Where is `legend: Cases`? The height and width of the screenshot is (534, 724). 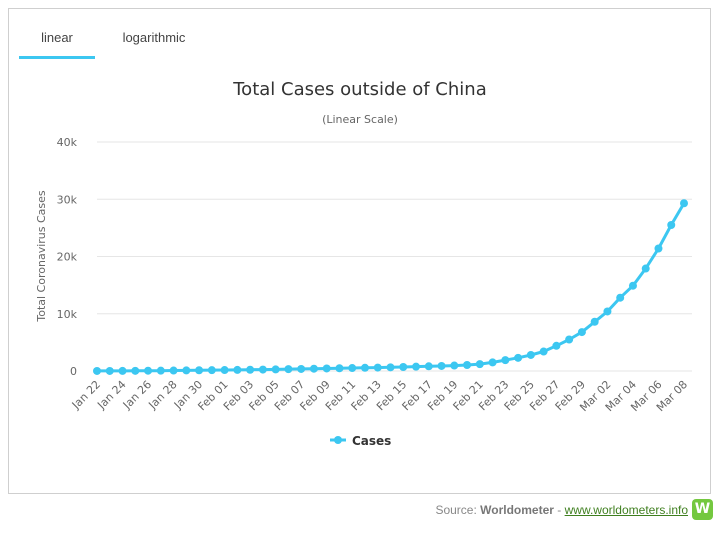
legend: Cases is located at coordinates (360, 441).